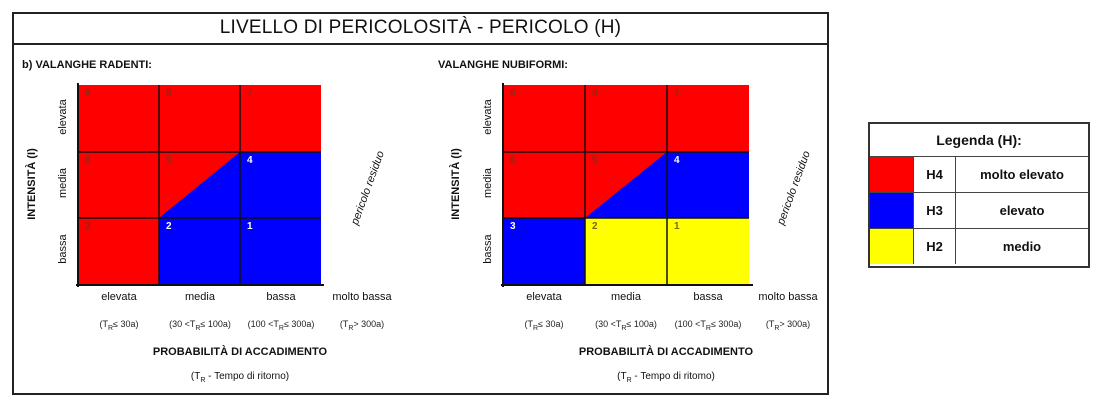 The image size is (1111, 418). I want to click on legend-label-h2: medio, so click(1022, 246).